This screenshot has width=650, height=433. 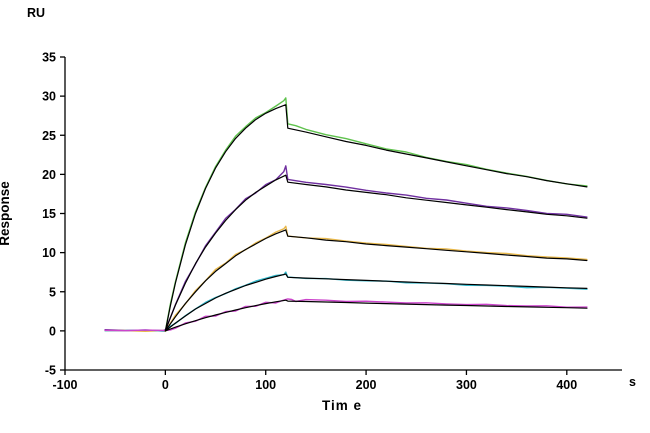 I want to click on y-tick-label: 10, so click(x=49, y=253).